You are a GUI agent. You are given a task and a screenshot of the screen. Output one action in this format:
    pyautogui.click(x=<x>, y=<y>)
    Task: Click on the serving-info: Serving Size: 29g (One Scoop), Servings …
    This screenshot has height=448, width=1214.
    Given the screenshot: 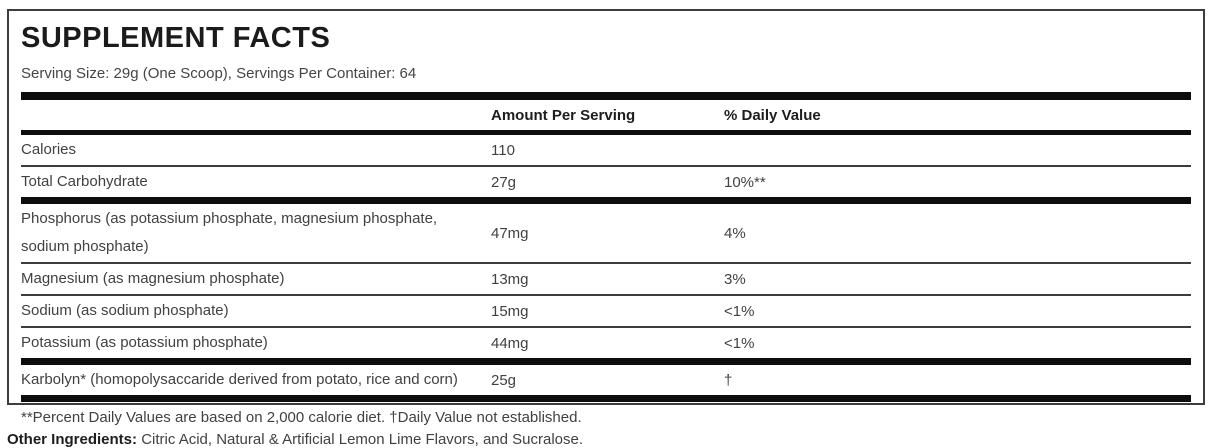 What is the action you would take?
    pyautogui.click(x=219, y=73)
    